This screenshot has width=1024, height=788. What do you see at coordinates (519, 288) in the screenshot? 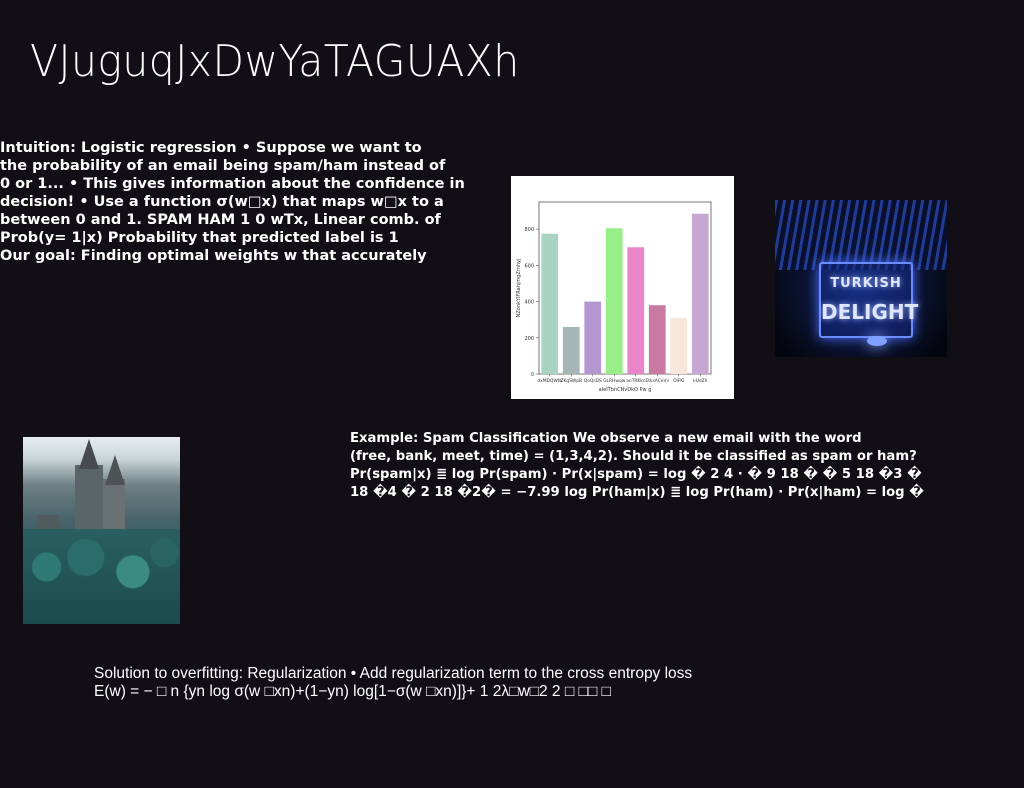
I see `y-axis-label: NZonkYIFRahjmgZrnhyj` at bounding box center [519, 288].